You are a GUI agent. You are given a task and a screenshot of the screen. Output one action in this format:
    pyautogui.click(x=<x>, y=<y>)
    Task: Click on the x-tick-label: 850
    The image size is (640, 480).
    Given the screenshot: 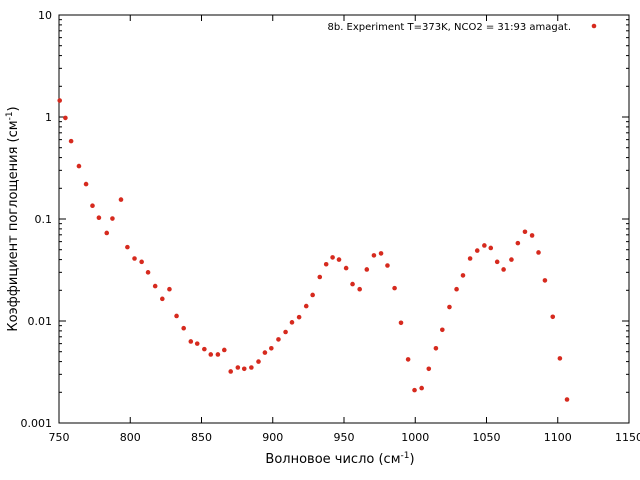 What is the action you would take?
    pyautogui.click(x=201, y=437)
    